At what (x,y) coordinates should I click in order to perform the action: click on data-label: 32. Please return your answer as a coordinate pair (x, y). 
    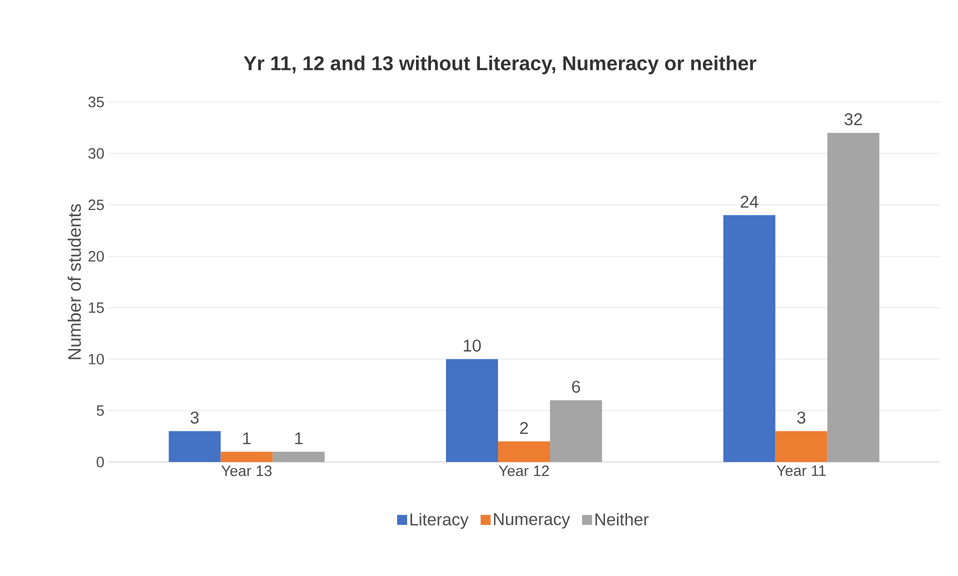
    Looking at the image, I should click on (853, 119).